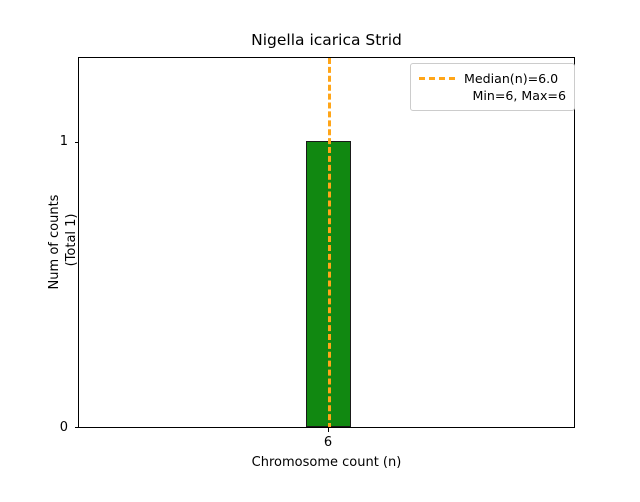  I want to click on legend-label-minmax: Min=6, Max=6, so click(519, 95).